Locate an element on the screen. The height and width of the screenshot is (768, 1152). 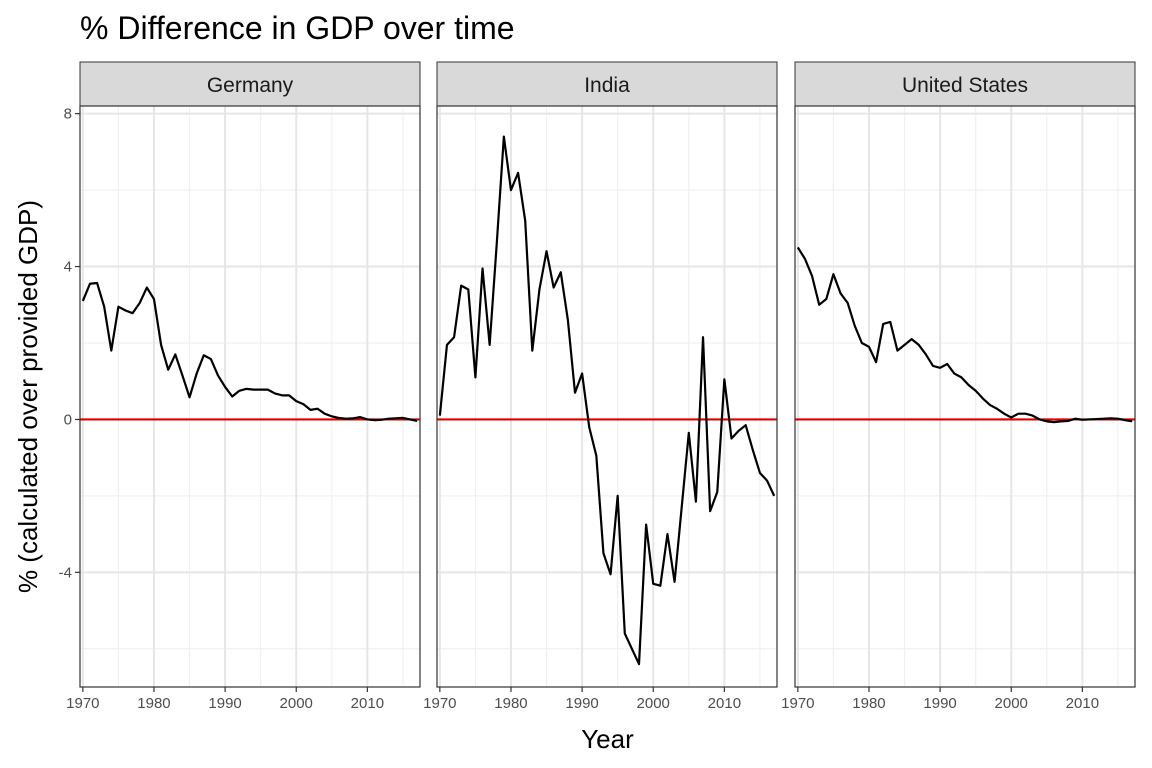
facet-strip-label: India is located at coordinates (607, 85).